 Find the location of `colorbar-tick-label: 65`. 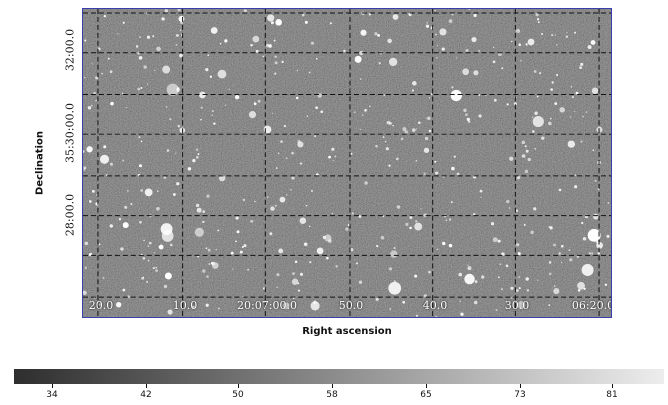

colorbar-tick-label: 65 is located at coordinates (426, 395).